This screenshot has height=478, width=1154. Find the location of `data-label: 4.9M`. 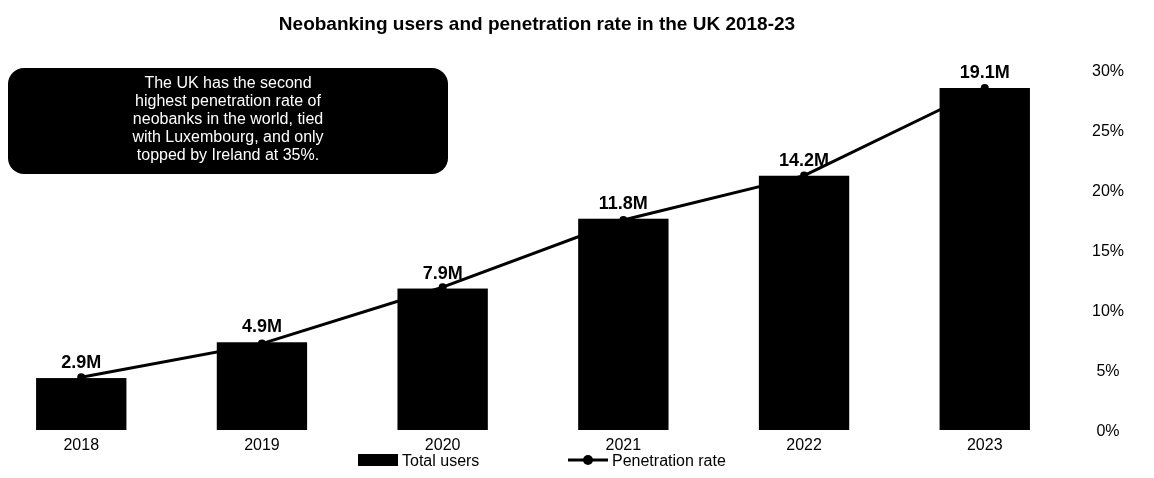

data-label: 4.9M is located at coordinates (261, 326).